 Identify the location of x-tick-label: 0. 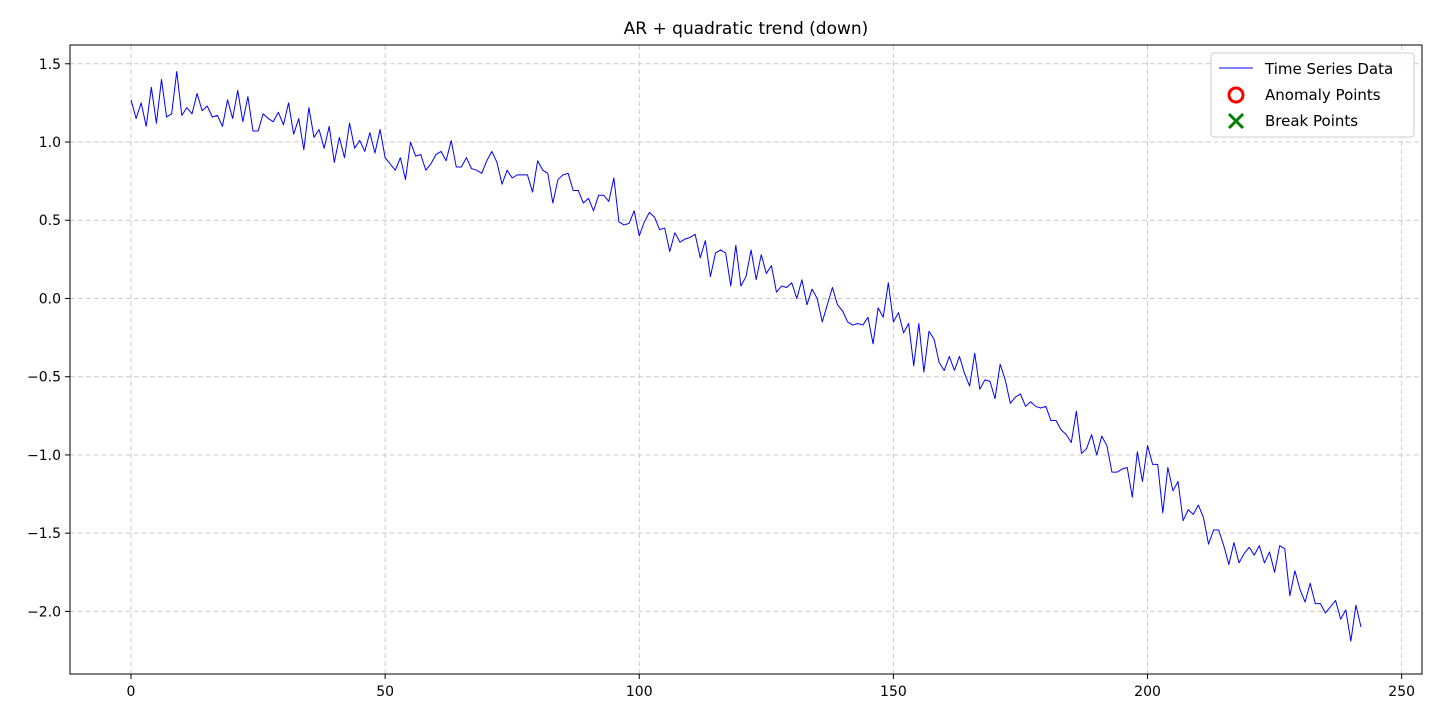
(131, 692).